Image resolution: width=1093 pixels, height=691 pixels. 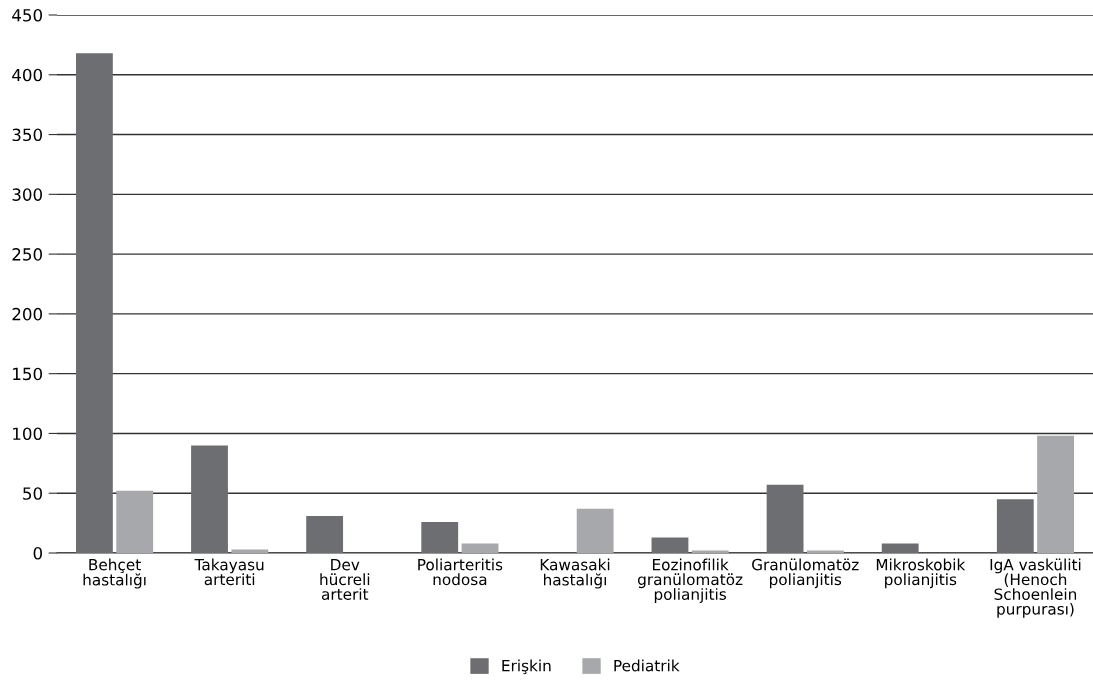 I want to click on y-tick-label: 450, so click(x=27, y=15).